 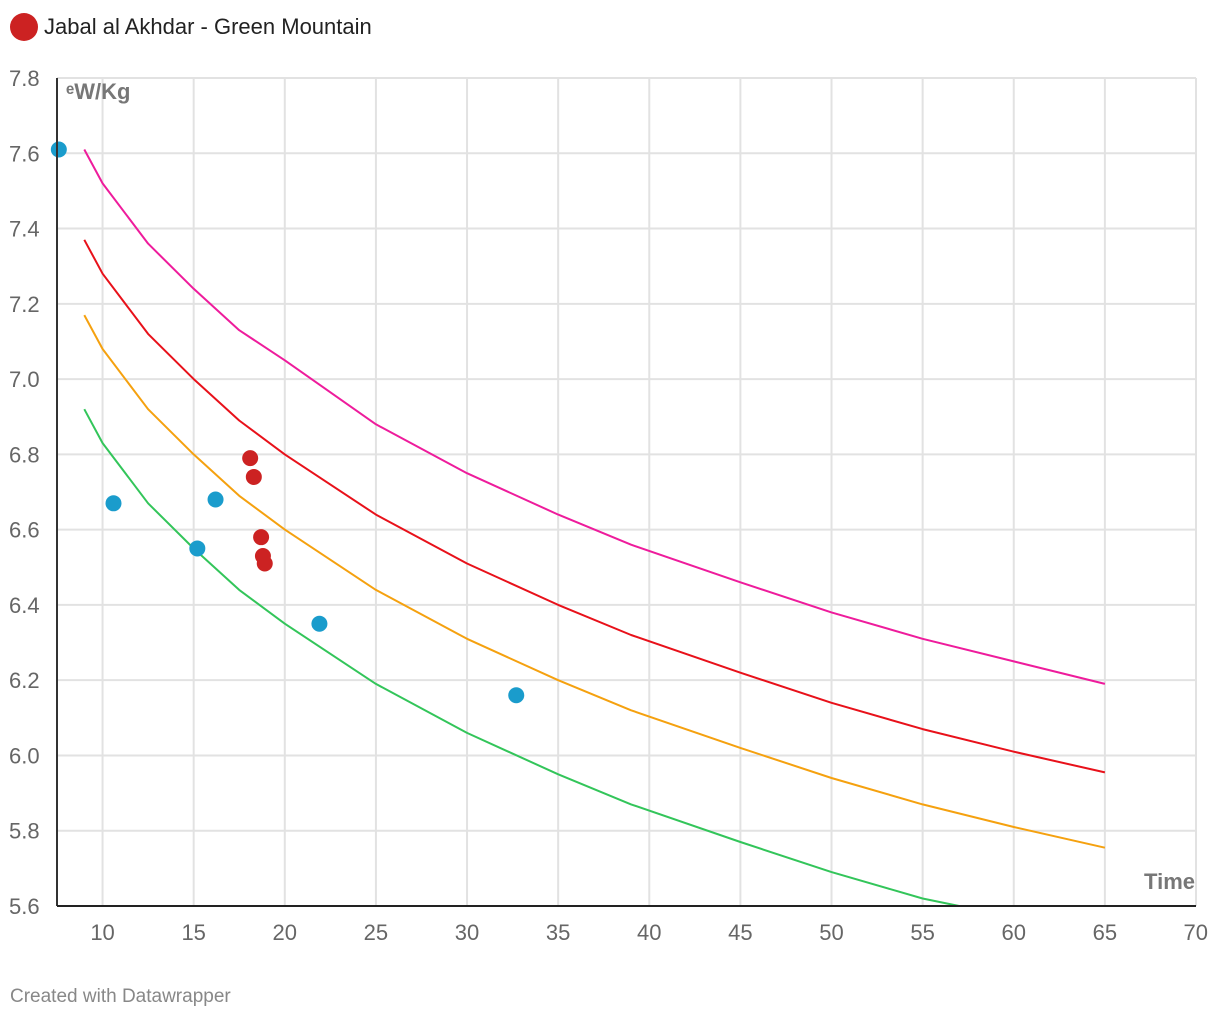 What do you see at coordinates (24, 831) in the screenshot?
I see `y-tick-label: 5.8` at bounding box center [24, 831].